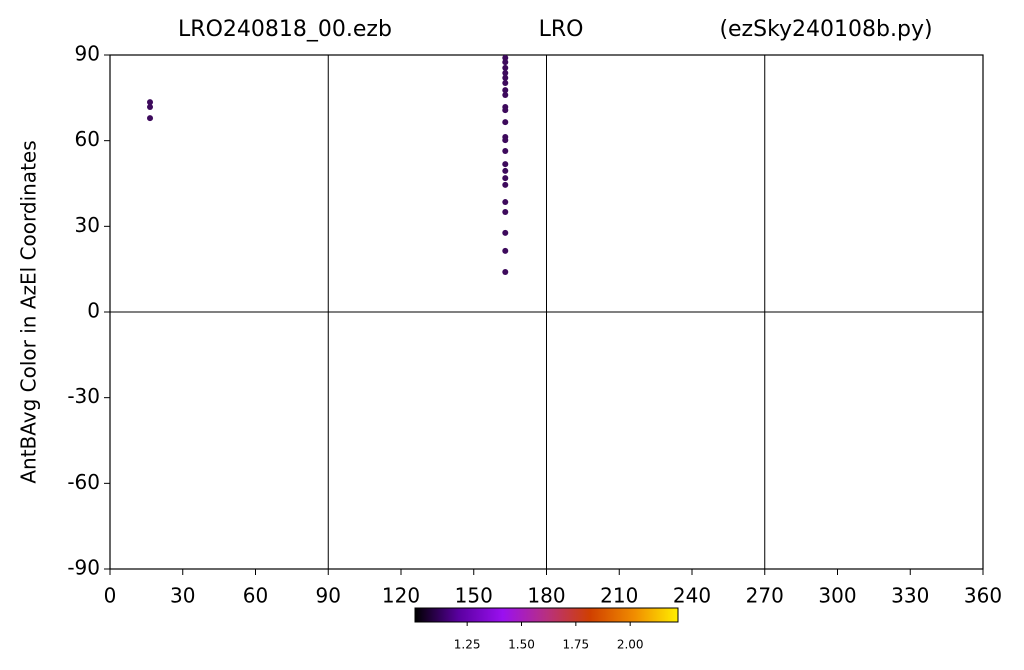 This screenshot has width=1024, height=670. Describe the element at coordinates (285, 29) in the screenshot. I see `chart-title: LRO240818_00.ezb` at that location.